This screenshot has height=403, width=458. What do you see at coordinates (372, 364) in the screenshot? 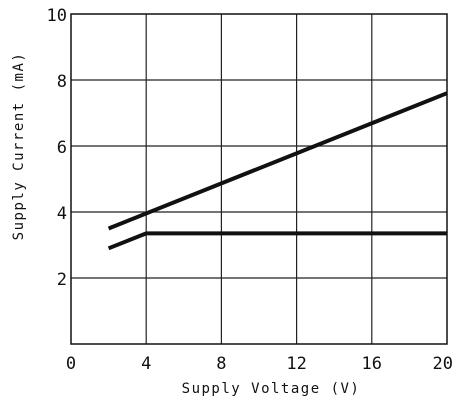
I see `x-tick-label-16: 16` at bounding box center [372, 364].